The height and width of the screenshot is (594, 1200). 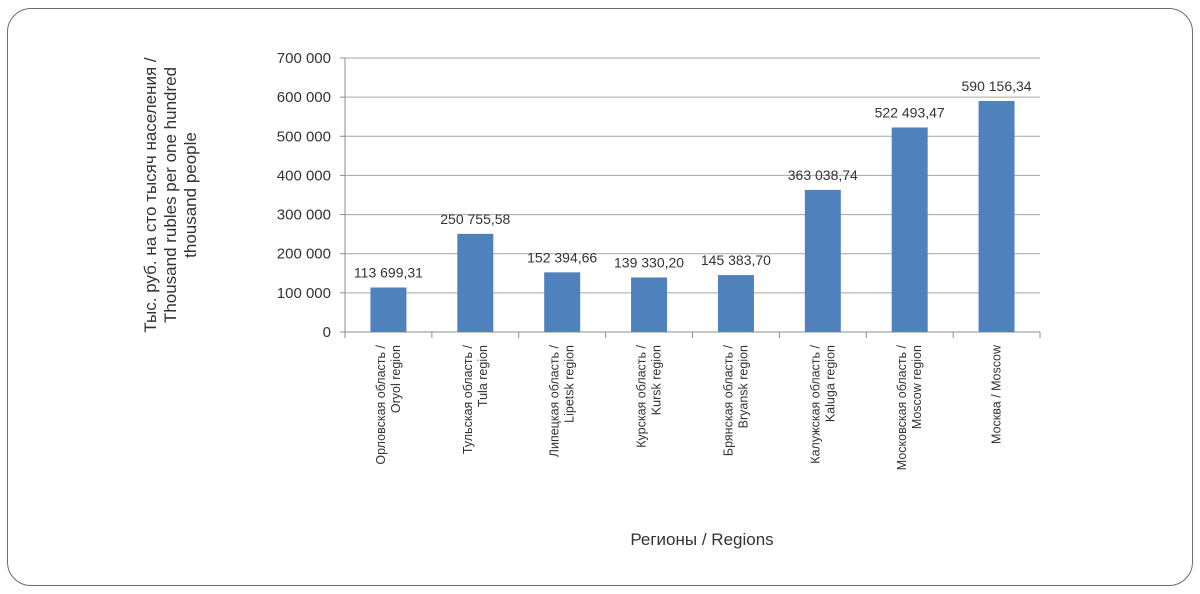 I want to click on y-tick-label: 300 000, so click(x=304, y=215).